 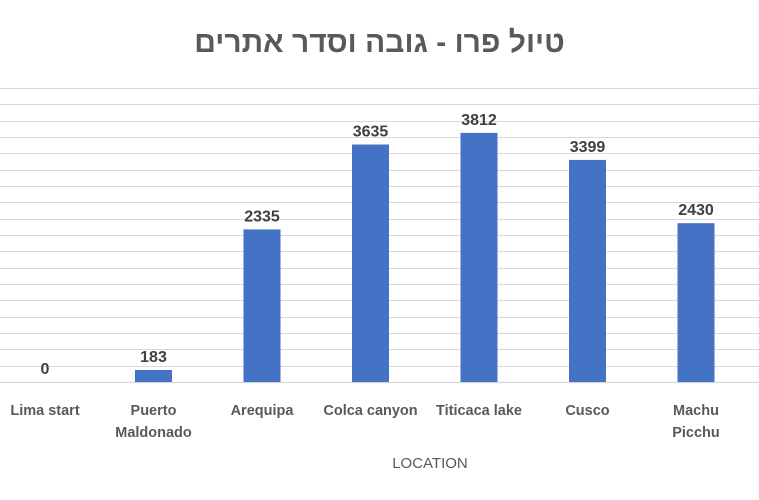 I want to click on category-label: Arequipa, so click(x=263, y=411).